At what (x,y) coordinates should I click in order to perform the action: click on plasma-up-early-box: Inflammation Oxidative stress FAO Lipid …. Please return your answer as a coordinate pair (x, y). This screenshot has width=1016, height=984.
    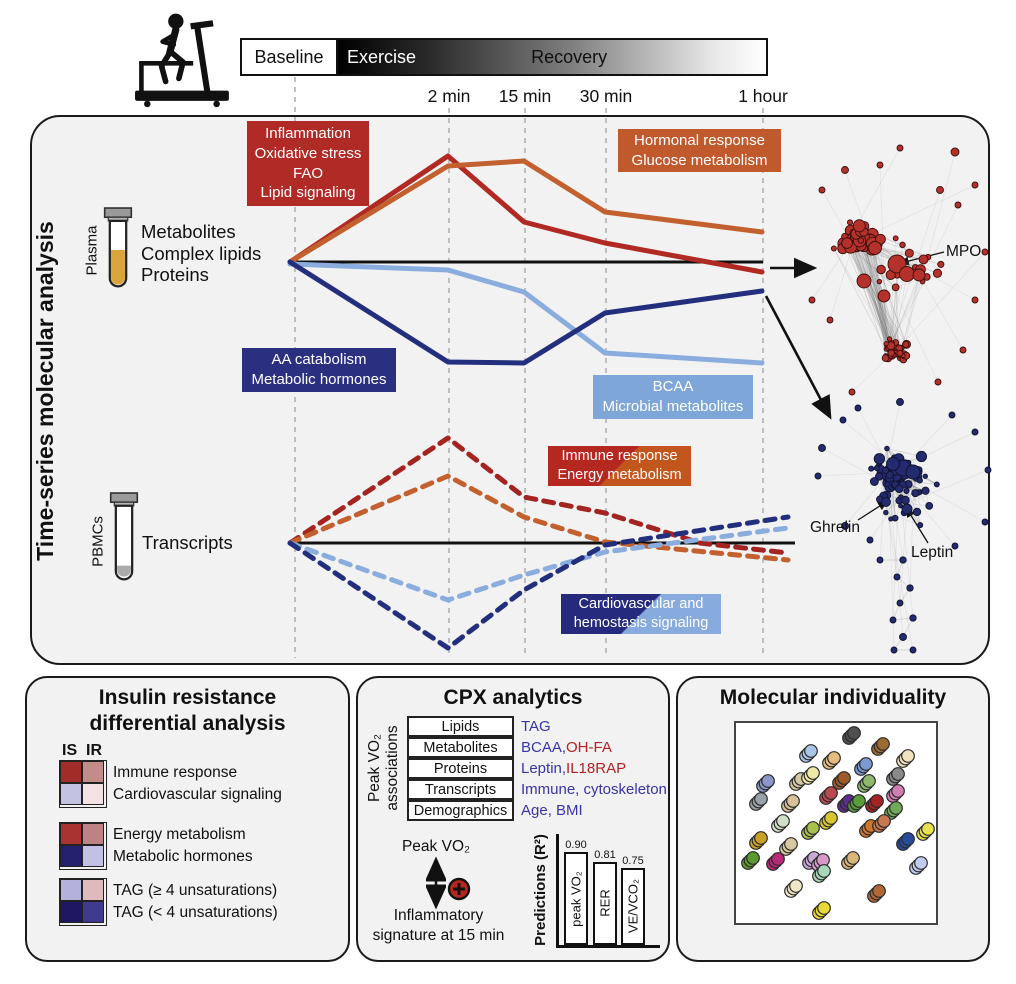
    Looking at the image, I should click on (308, 163).